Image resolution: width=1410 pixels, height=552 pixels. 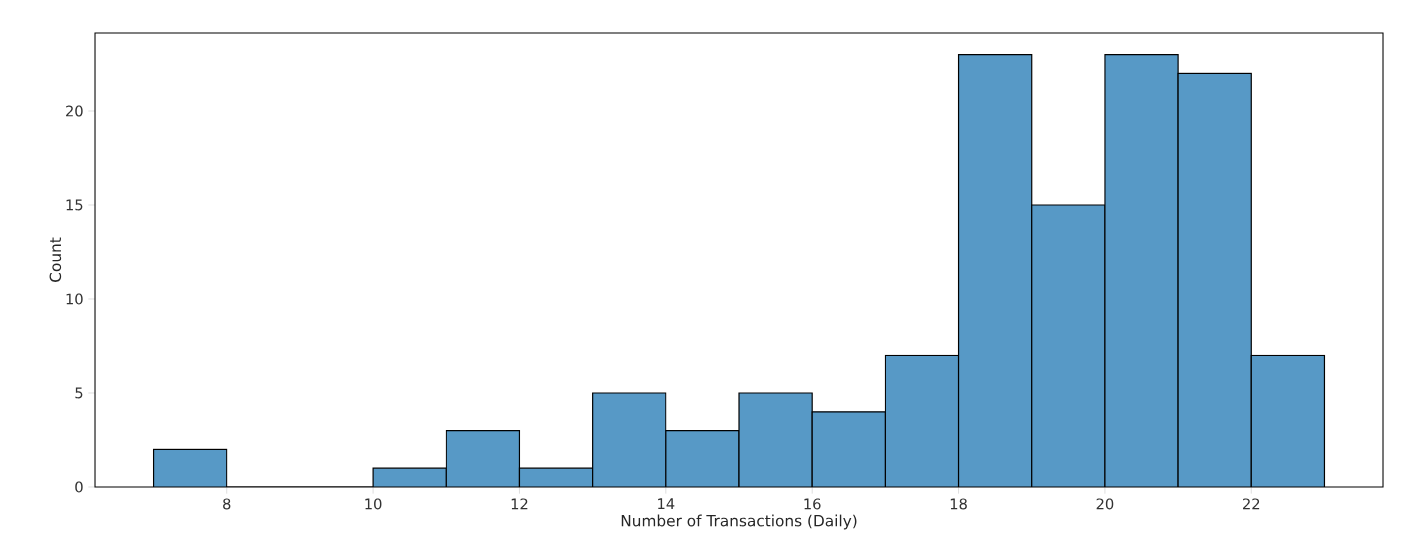 I want to click on x-tick-label: 12, so click(x=519, y=504).